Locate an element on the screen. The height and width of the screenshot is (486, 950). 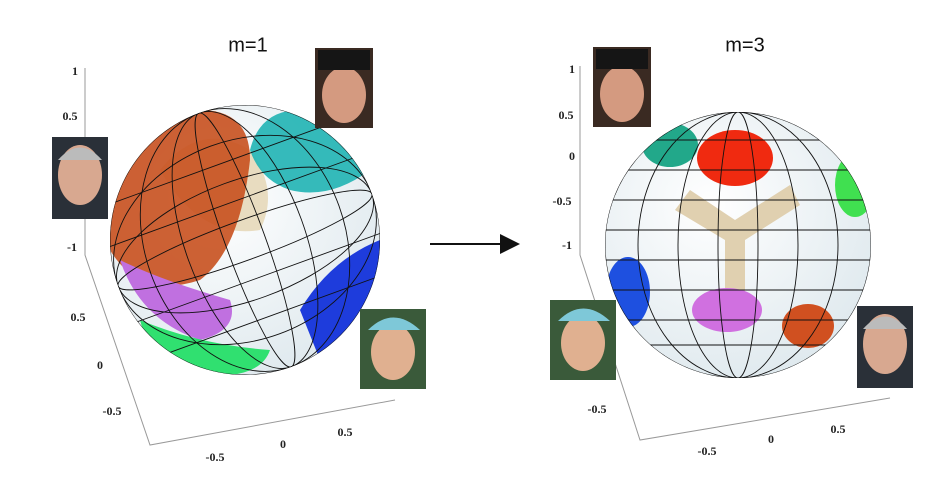
panel-title: m=3 is located at coordinates (744, 45).